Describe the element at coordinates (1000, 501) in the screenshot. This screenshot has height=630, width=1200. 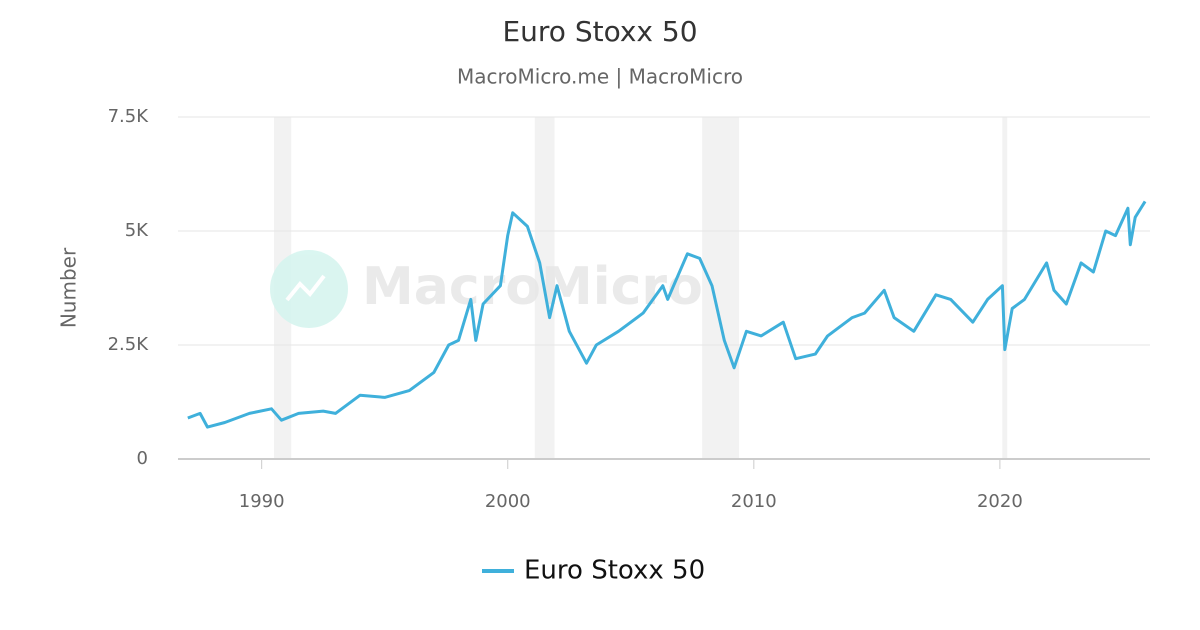
I see `x-tick-label: 2020` at that location.